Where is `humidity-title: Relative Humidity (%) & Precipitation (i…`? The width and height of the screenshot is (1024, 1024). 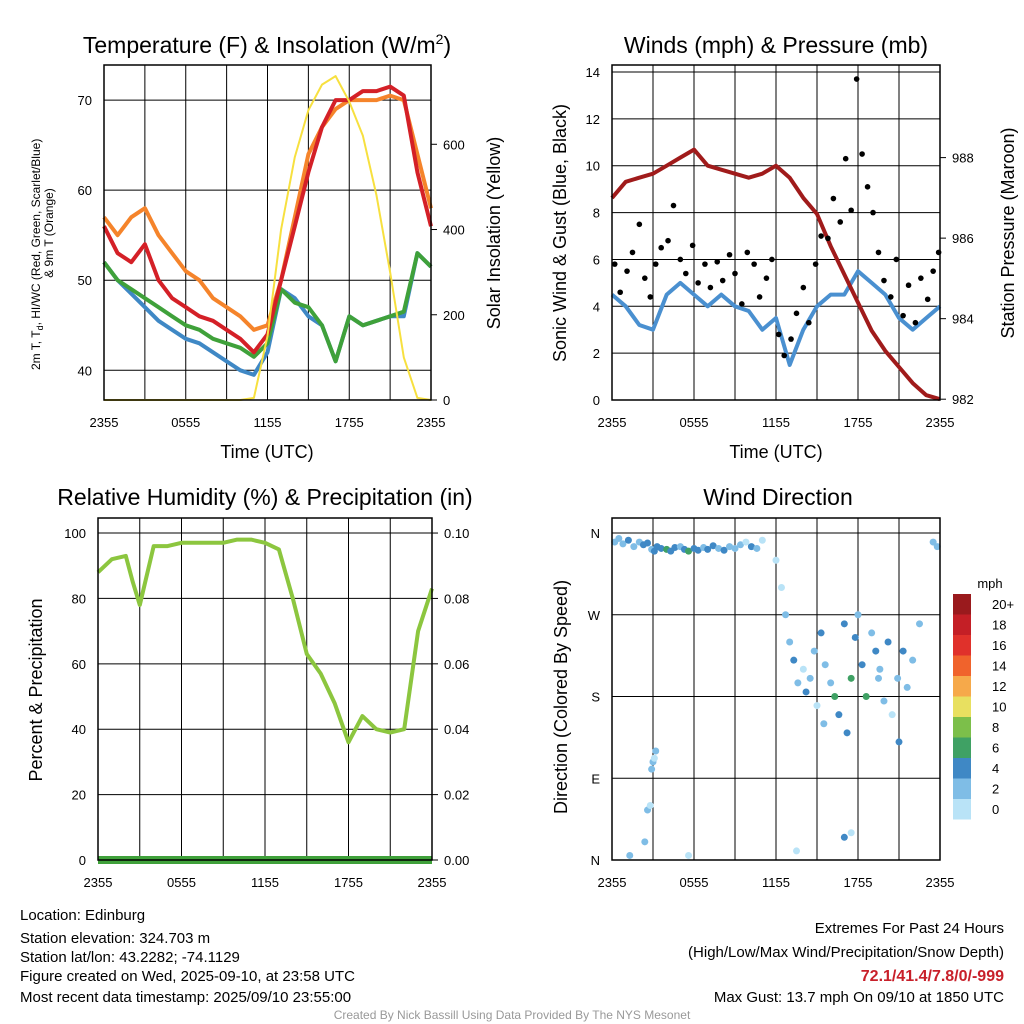 humidity-title: Relative Humidity (%) & Precipitation (i… is located at coordinates (264, 497).